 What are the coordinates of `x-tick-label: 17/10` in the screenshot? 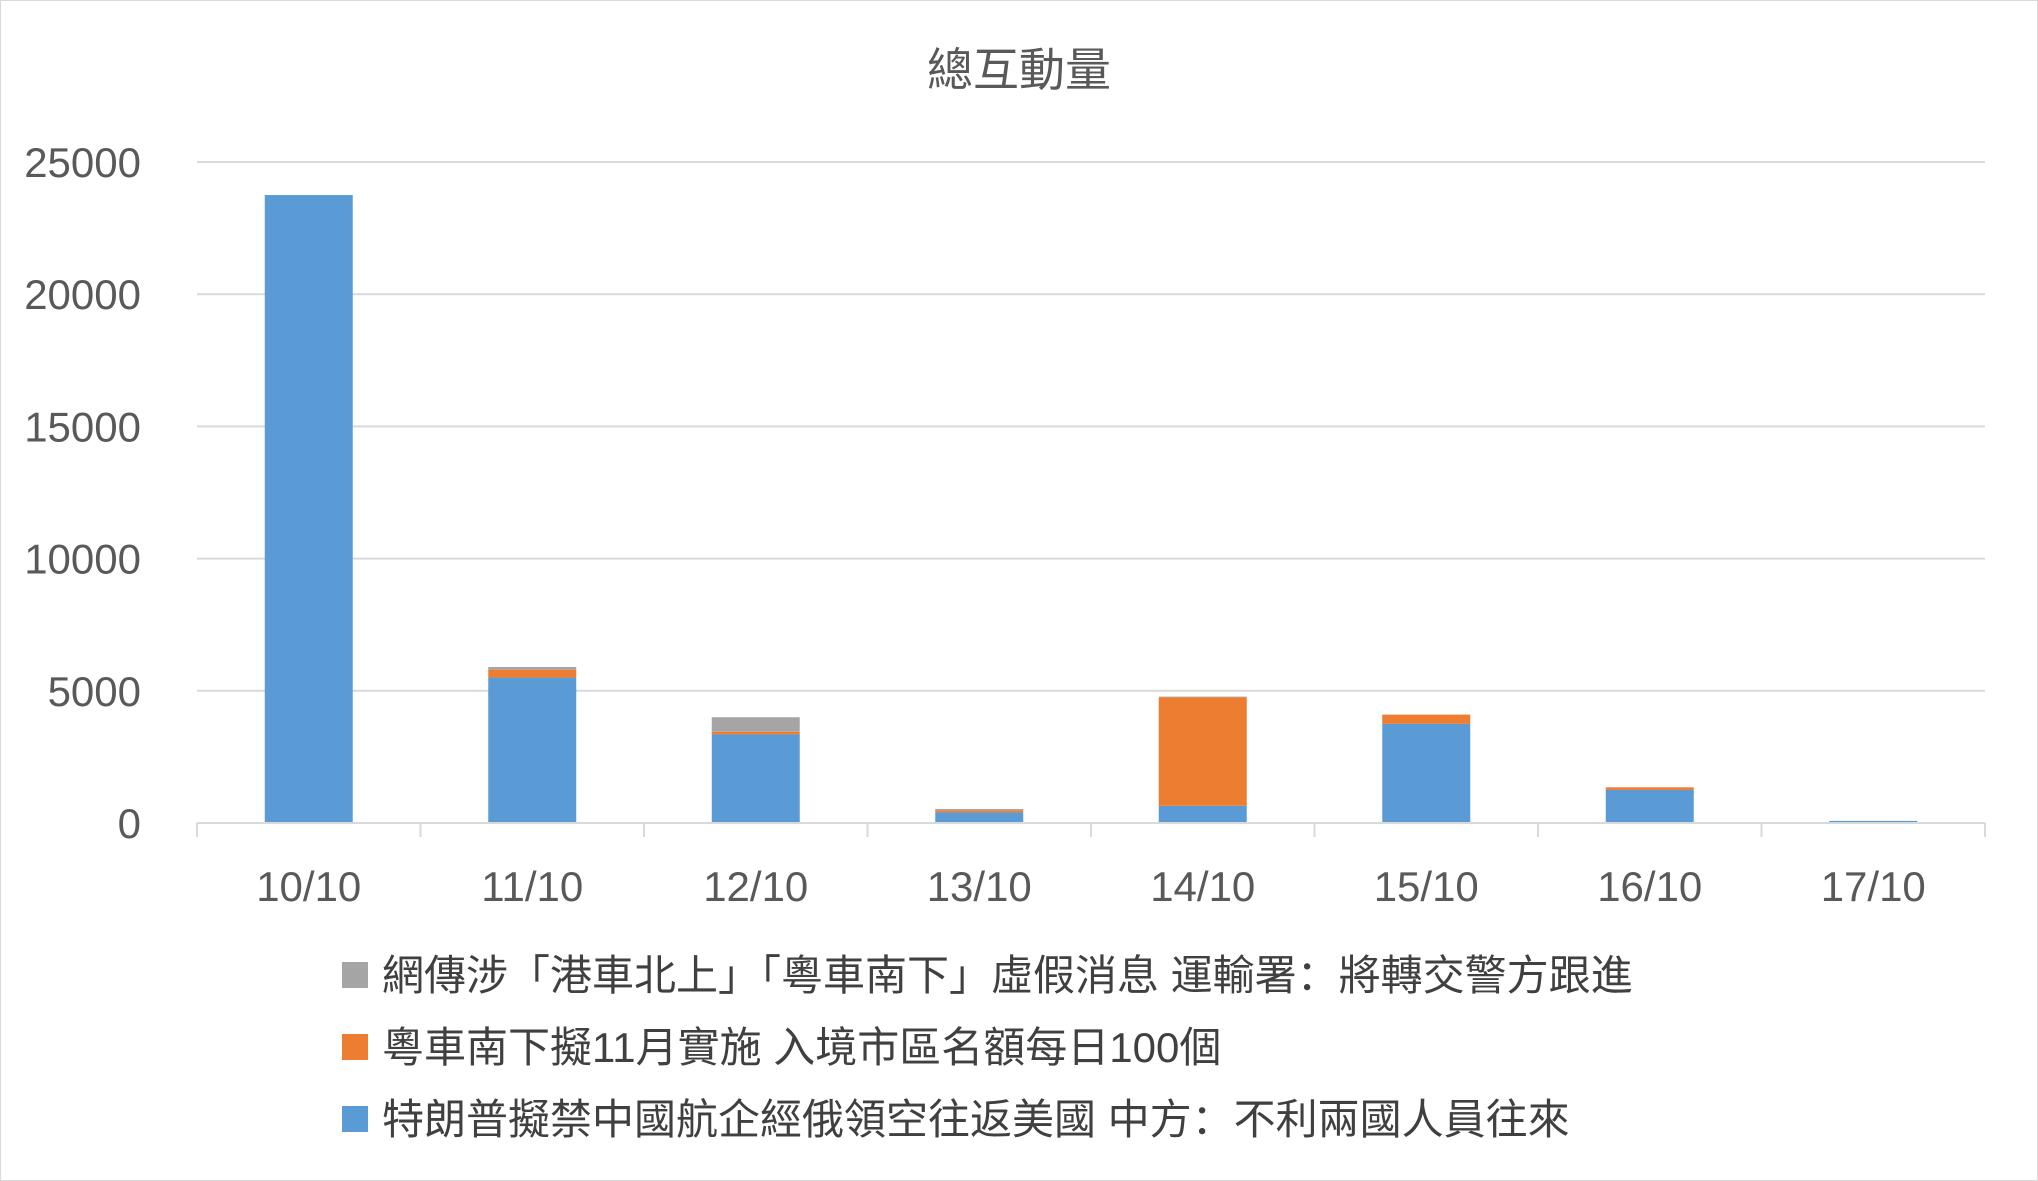 It's located at (1873, 886).